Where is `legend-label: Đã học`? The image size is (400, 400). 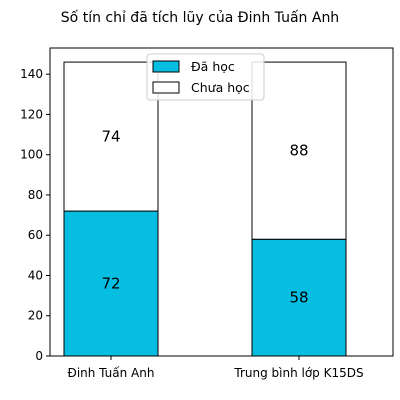 legend-label: Đã học is located at coordinates (213, 66).